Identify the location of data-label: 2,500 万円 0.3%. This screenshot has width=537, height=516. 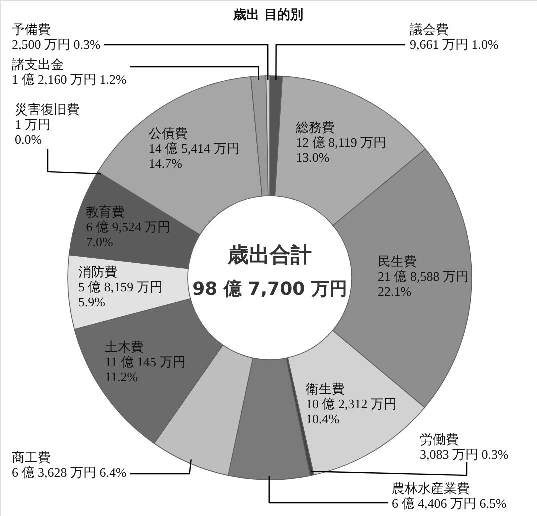
(56, 44).